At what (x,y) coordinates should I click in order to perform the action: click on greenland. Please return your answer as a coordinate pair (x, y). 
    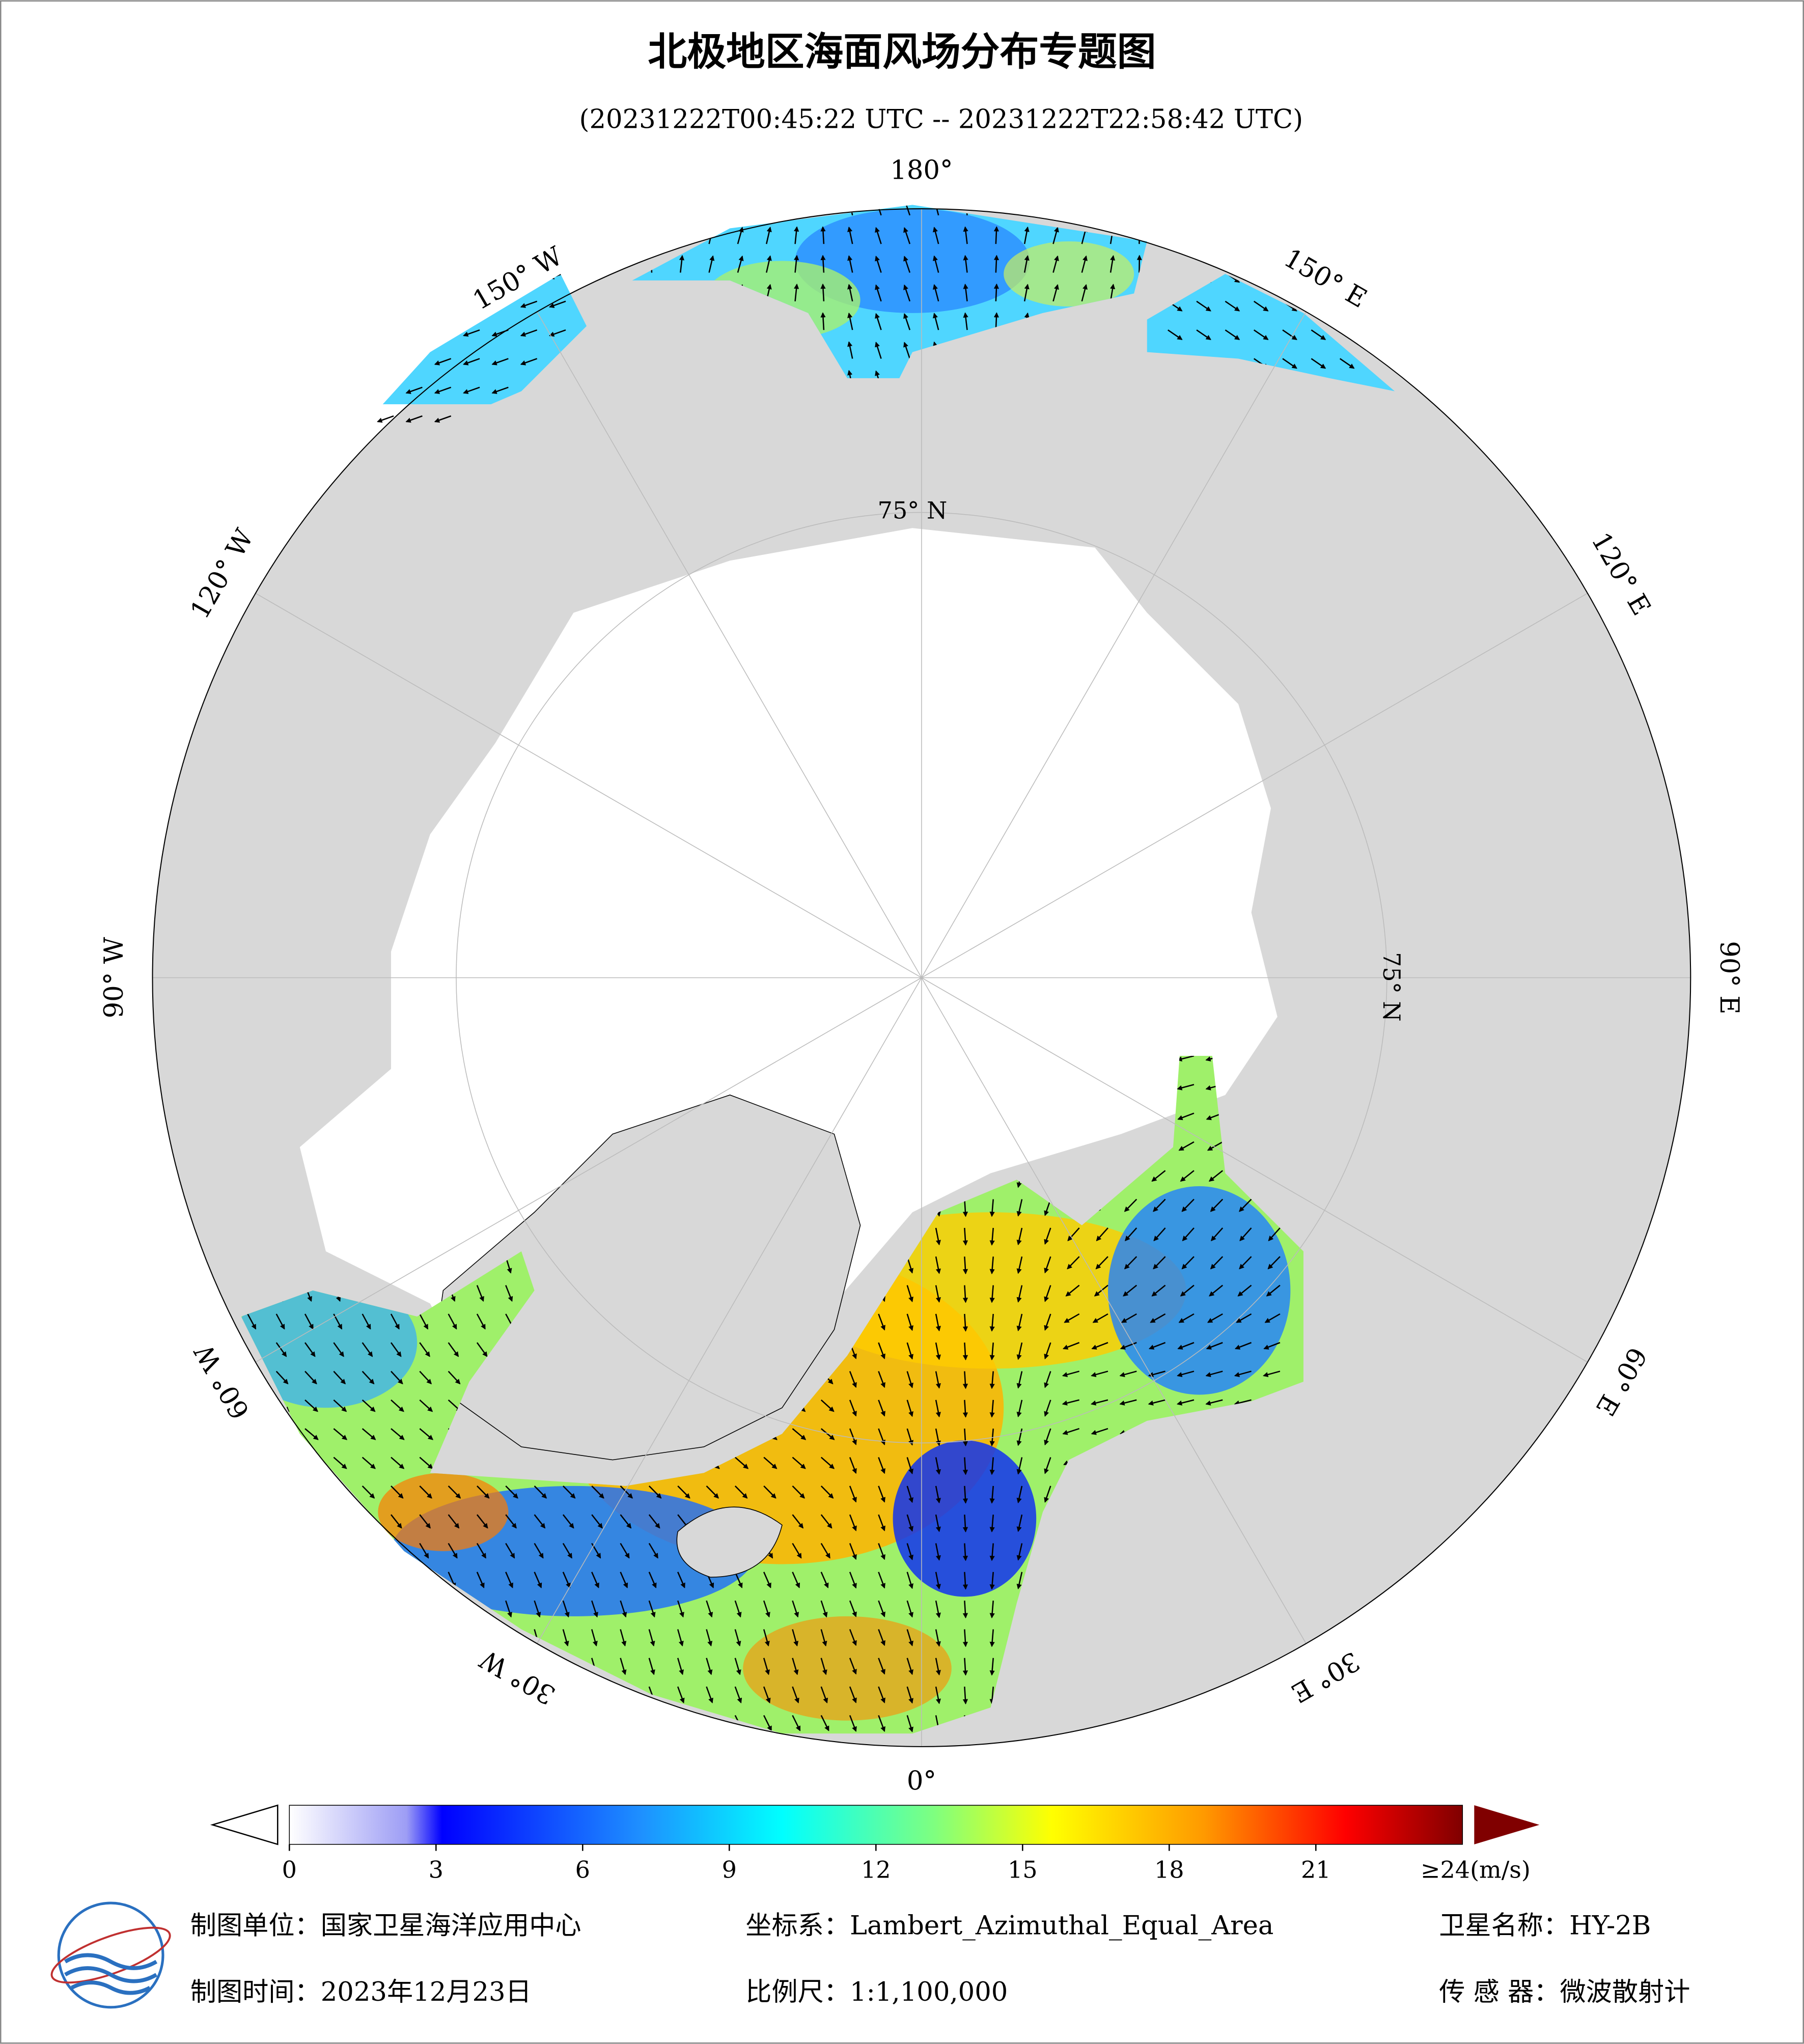
    Looking at the image, I should click on (645, 1278).